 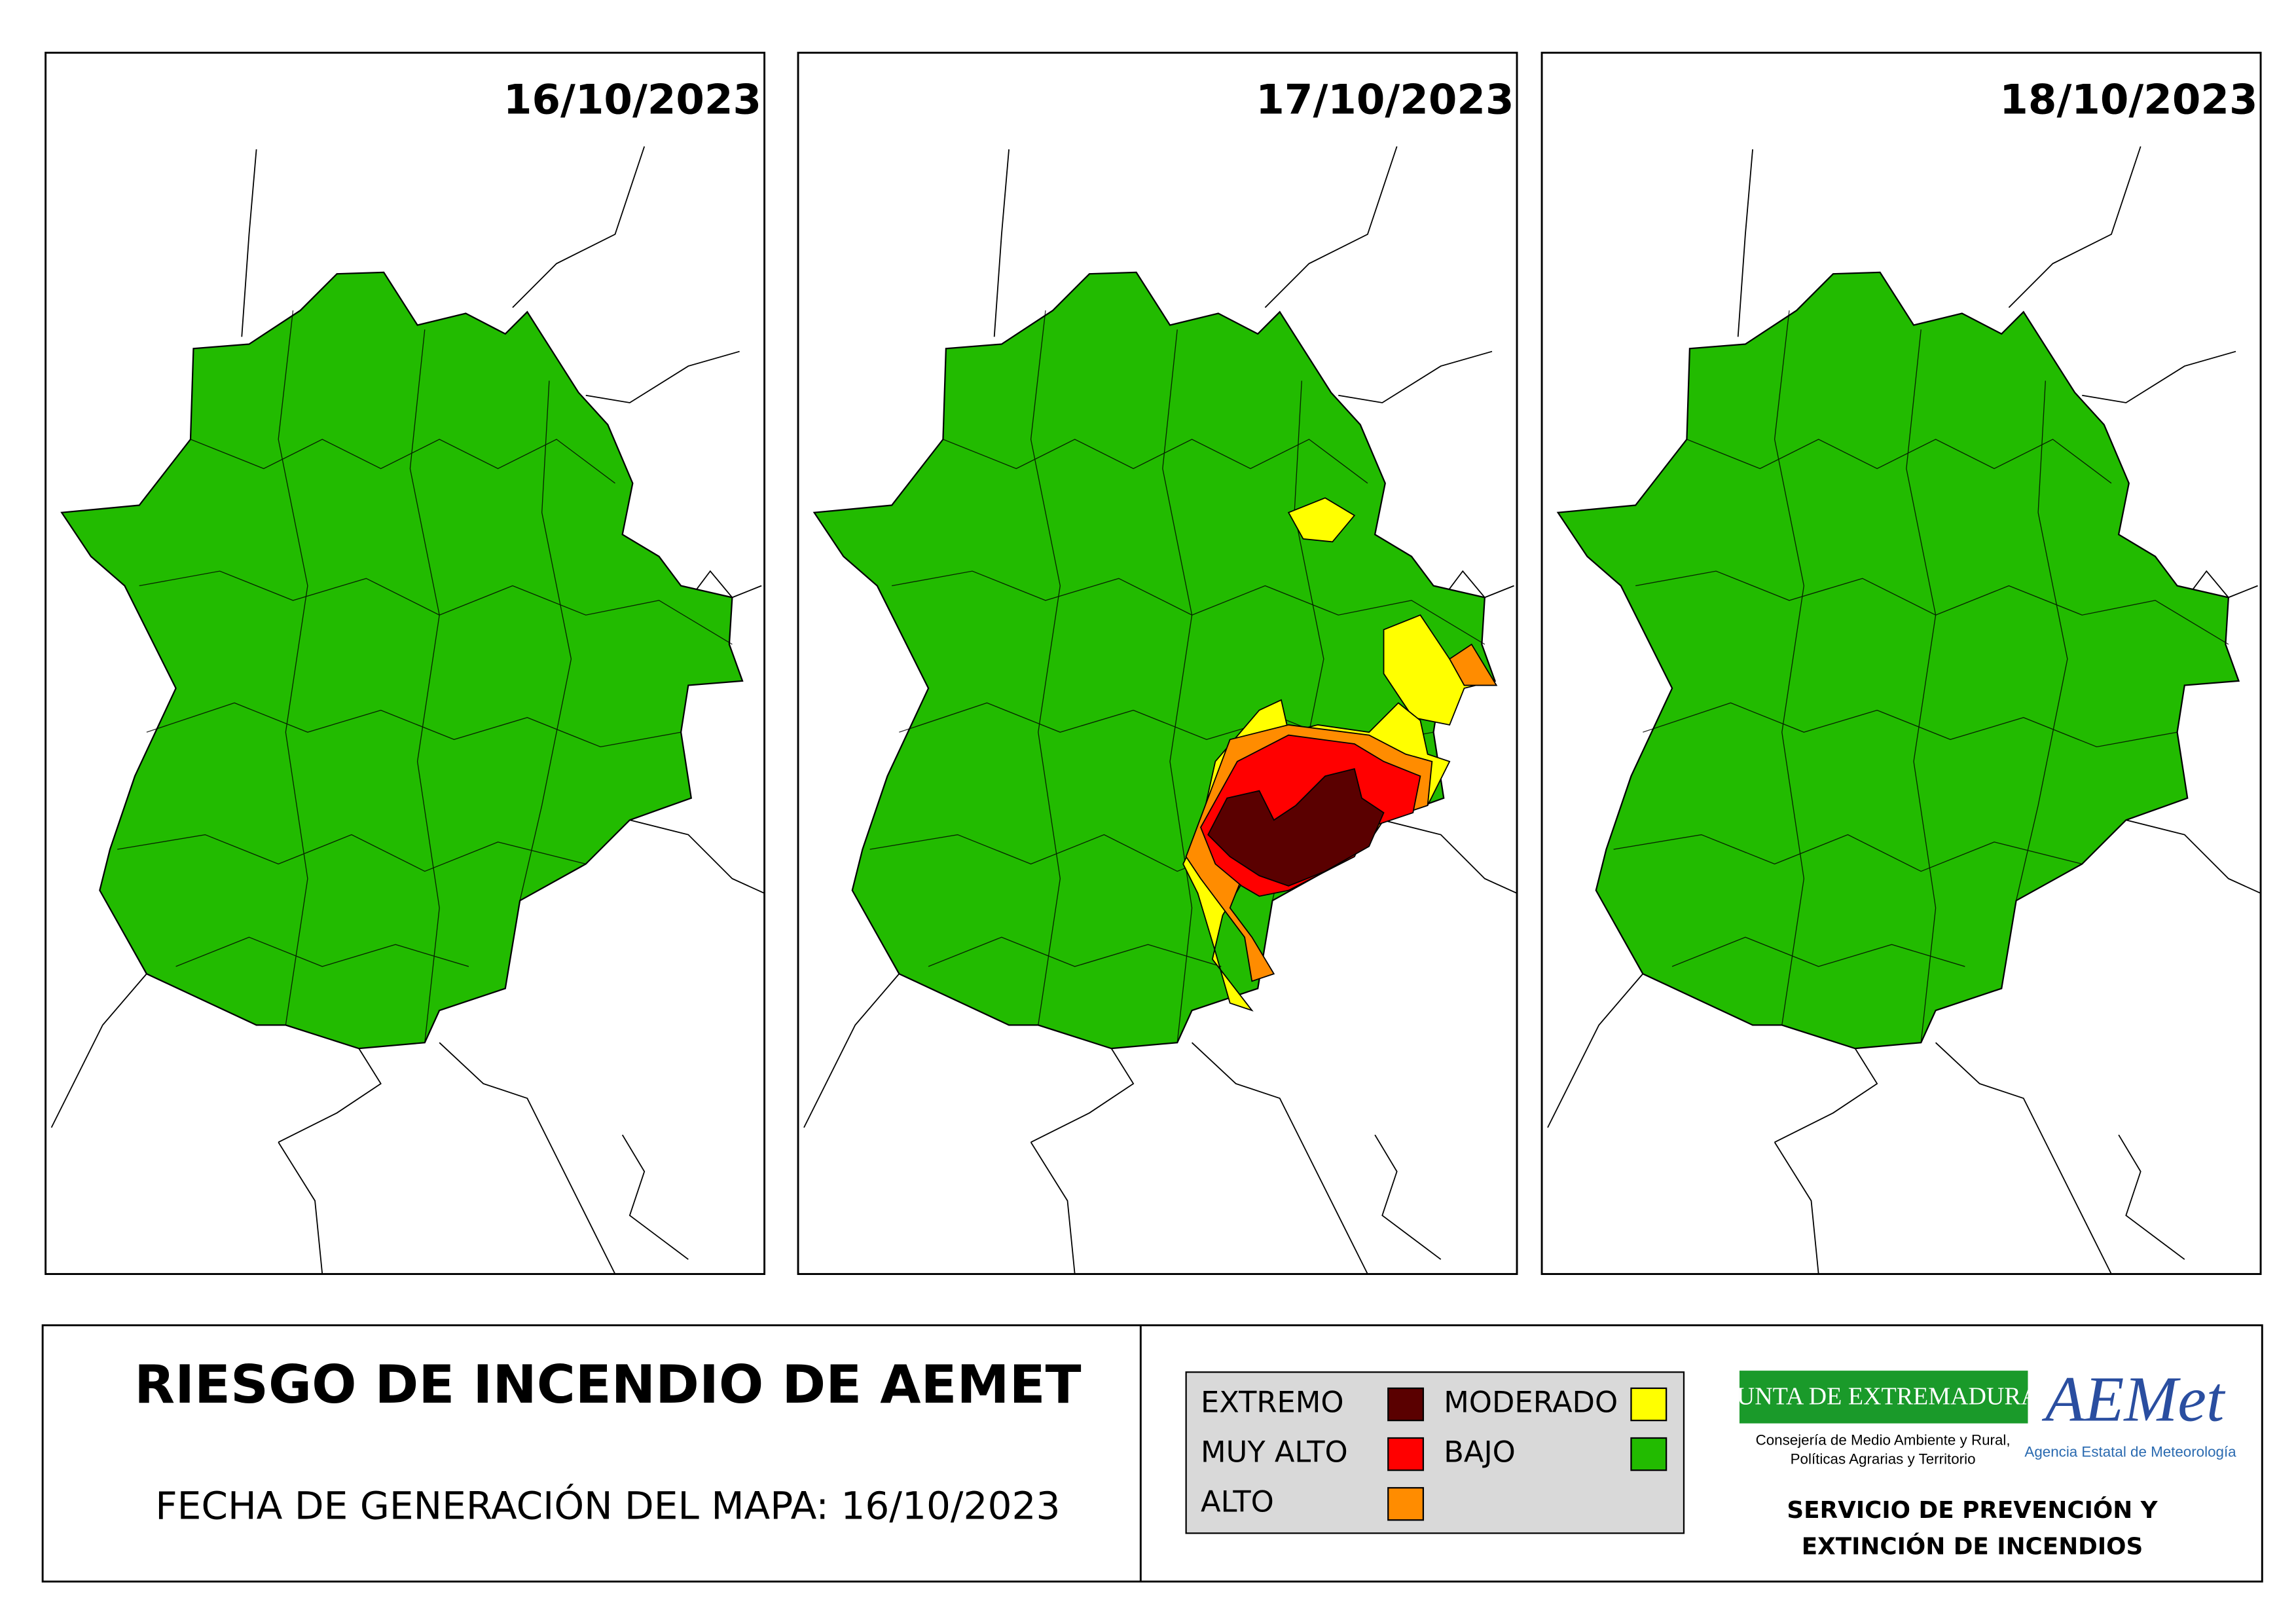 What do you see at coordinates (1385, 100) in the screenshot?
I see `map-date: 17/10/2023` at bounding box center [1385, 100].